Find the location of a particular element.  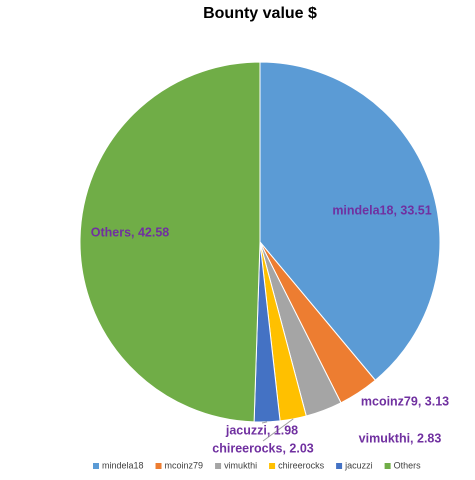

data-label: chireerocks, 2.03 is located at coordinates (263, 448).